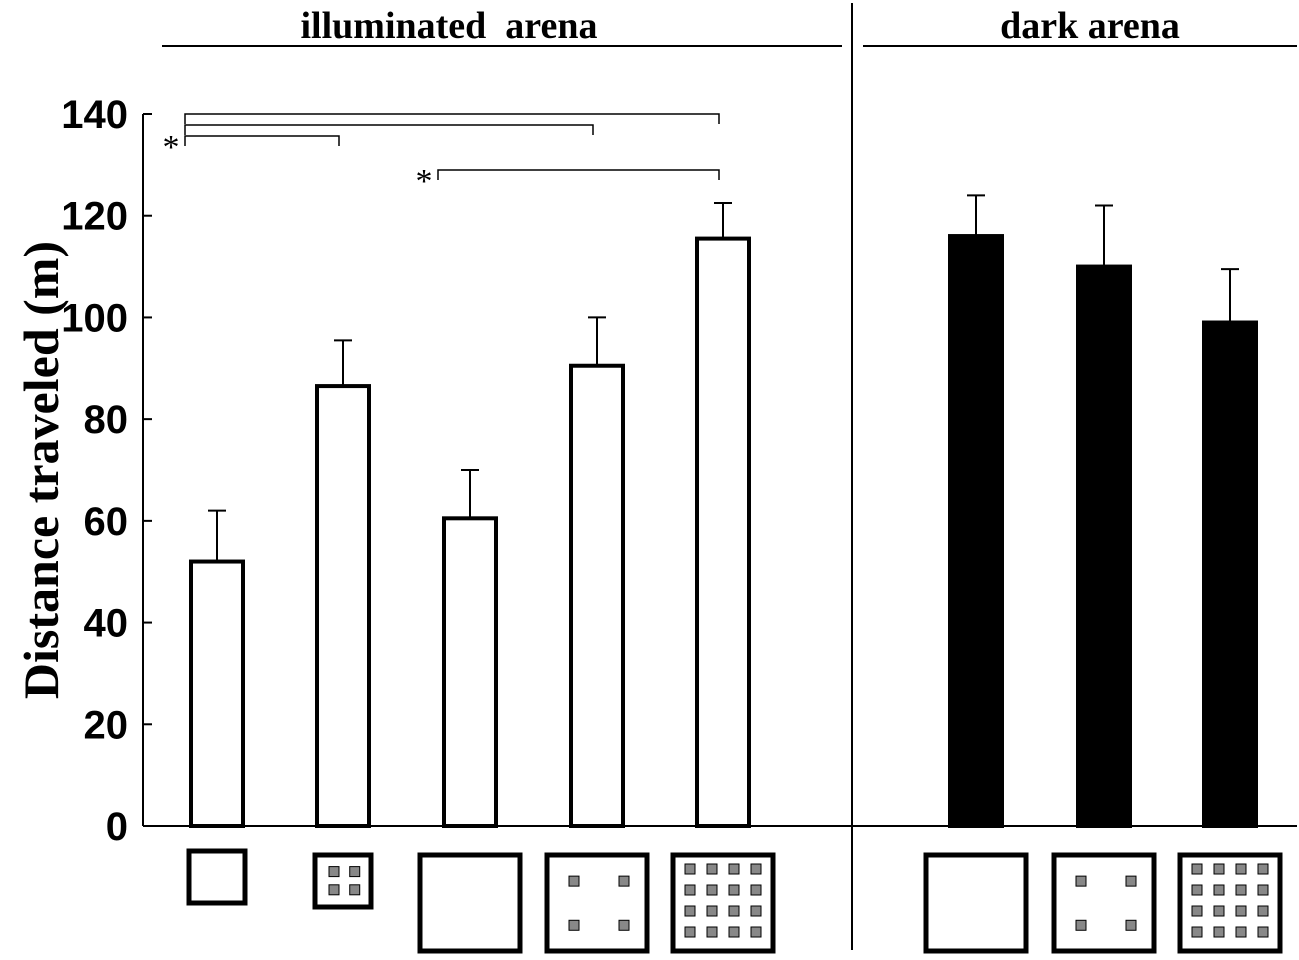  I want to click on panel-title-illuminated: illuminated arena, so click(449, 26).